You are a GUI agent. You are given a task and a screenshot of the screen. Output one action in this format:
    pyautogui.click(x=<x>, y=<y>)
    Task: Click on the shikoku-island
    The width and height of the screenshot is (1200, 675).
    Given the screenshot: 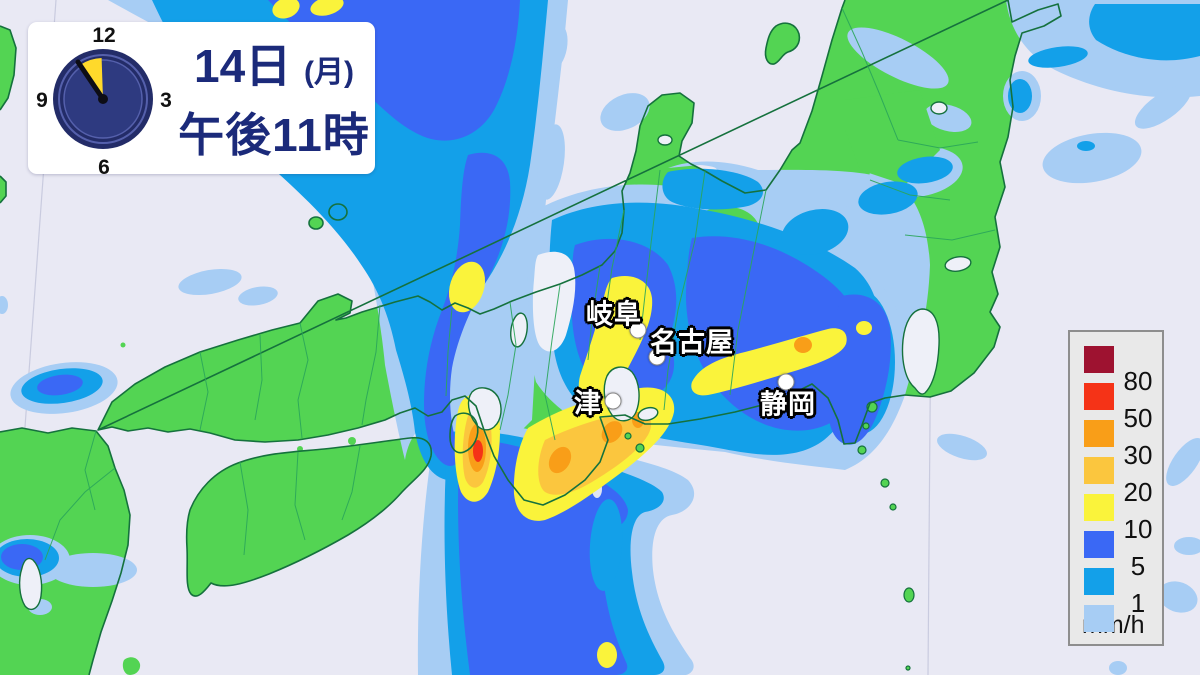 What is the action you would take?
    pyautogui.click(x=309, y=517)
    